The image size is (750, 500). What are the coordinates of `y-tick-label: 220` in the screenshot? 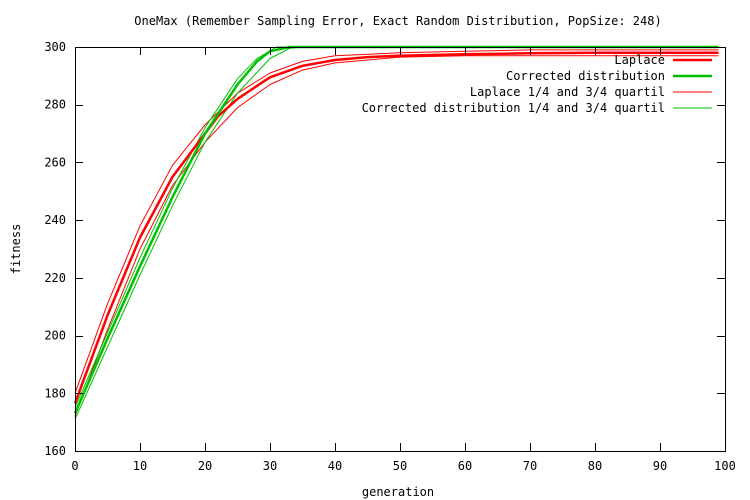 It's located at (55, 278).